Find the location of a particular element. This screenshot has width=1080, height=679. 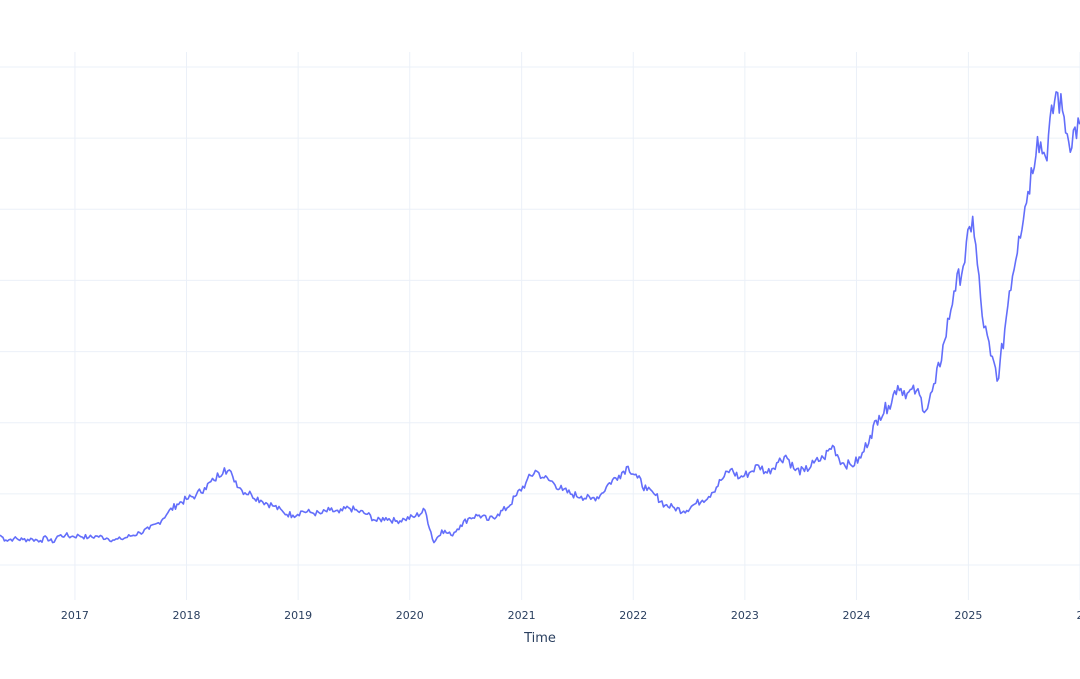

x-tick-label: 2018 is located at coordinates (187, 615).